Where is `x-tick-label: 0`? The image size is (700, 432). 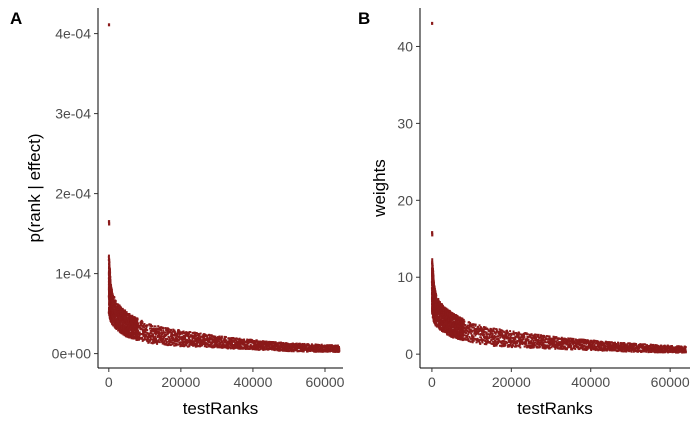 x-tick-label: 0 is located at coordinates (109, 382).